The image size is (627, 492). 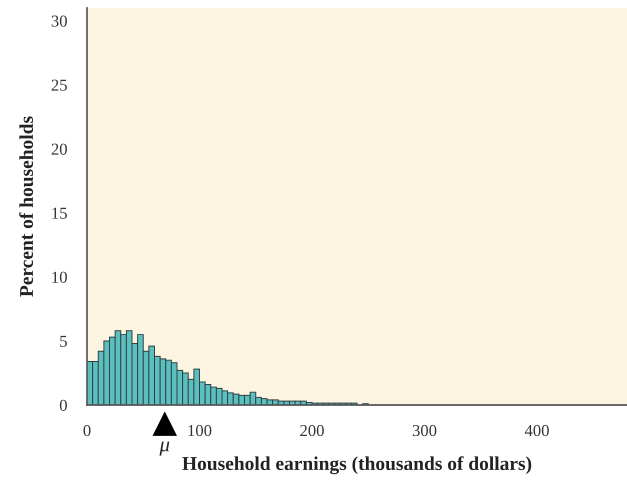 What do you see at coordinates (312, 430) in the screenshot?
I see `x-tick-label: 200` at bounding box center [312, 430].